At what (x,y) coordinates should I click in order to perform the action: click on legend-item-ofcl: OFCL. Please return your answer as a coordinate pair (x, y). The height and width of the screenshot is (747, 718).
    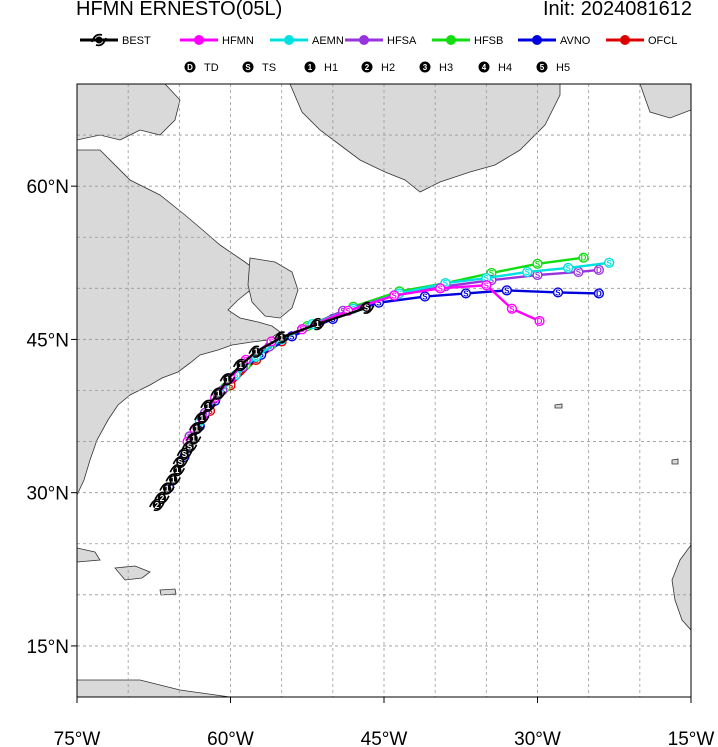
    Looking at the image, I should click on (641, 41).